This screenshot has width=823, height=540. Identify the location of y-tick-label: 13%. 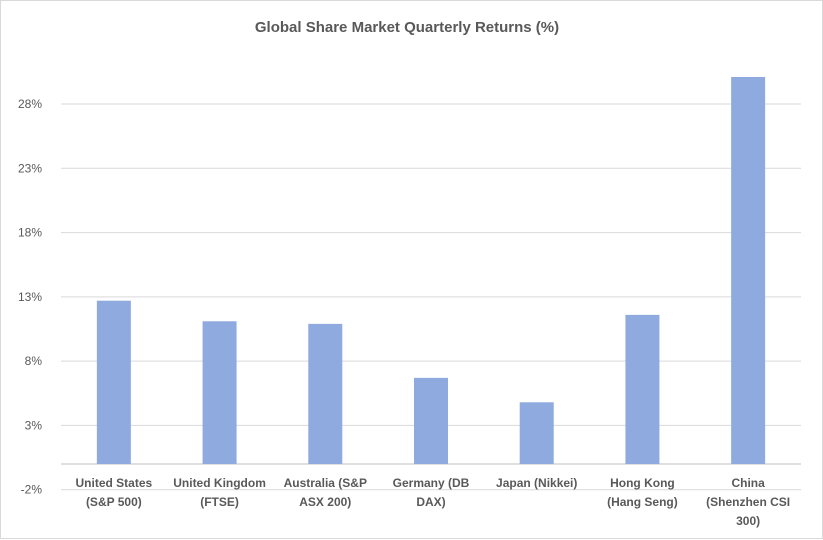
(30, 297).